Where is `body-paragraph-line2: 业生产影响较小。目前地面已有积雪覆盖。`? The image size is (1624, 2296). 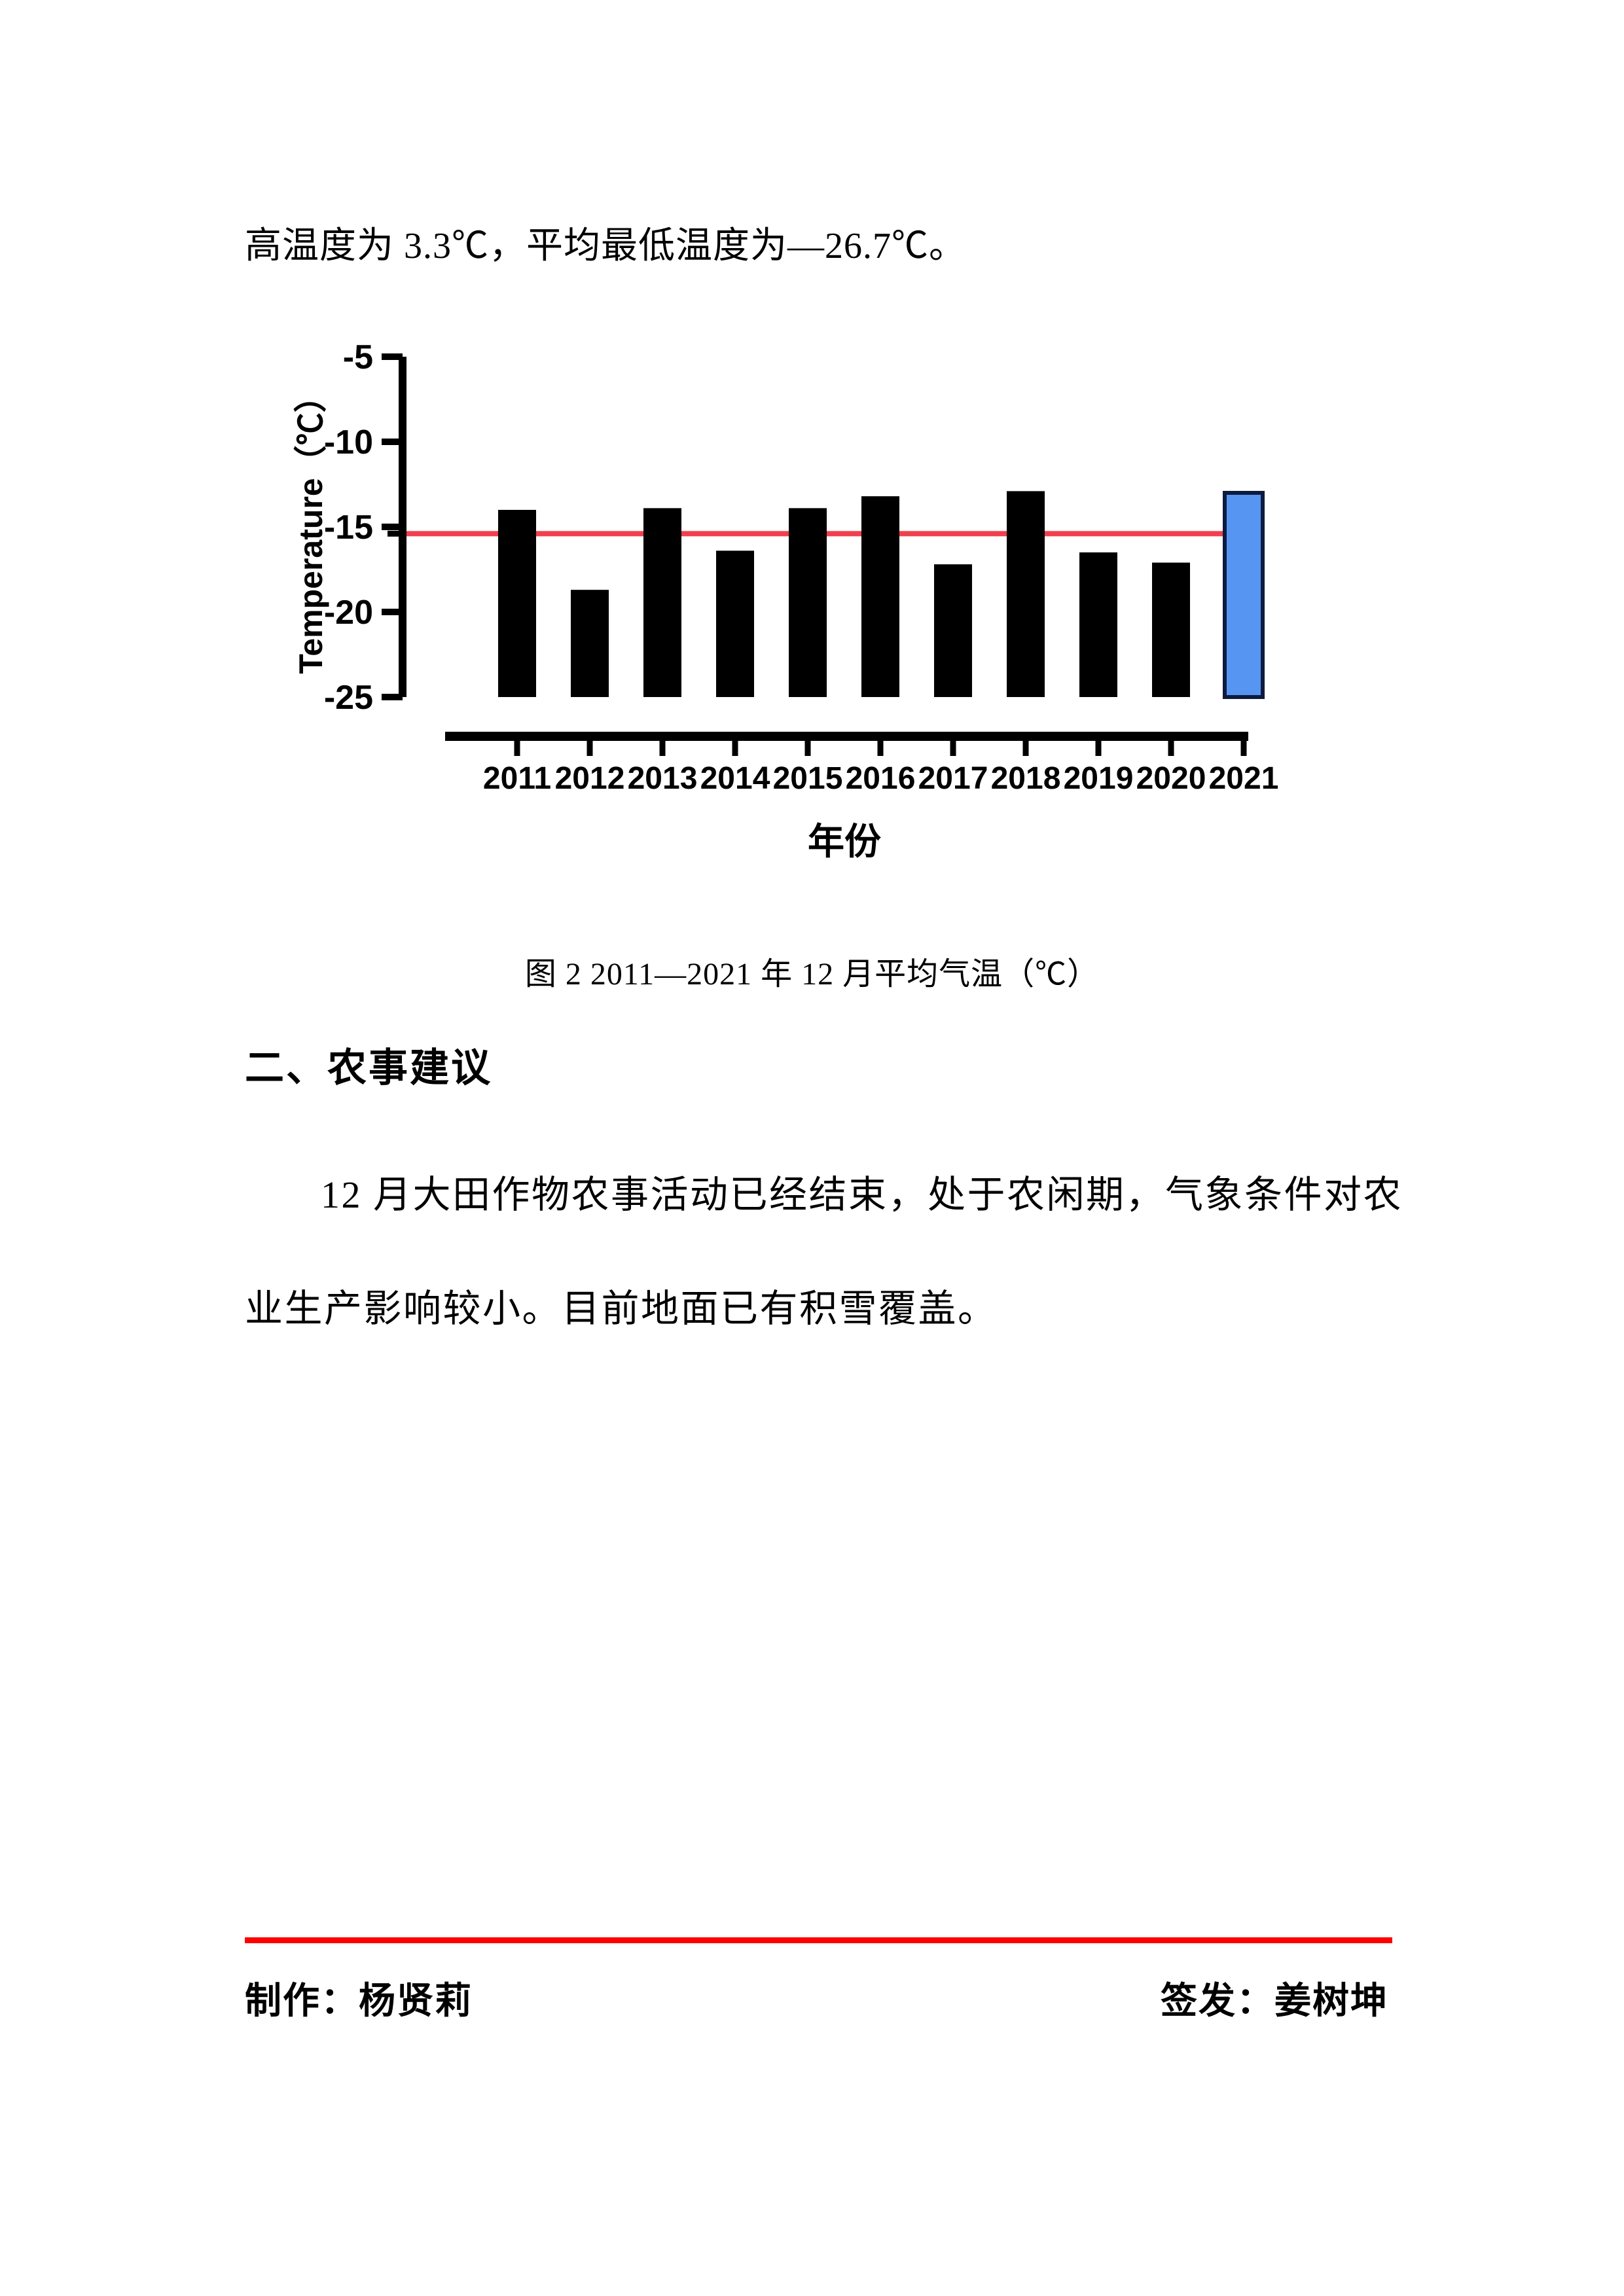 body-paragraph-line2: 业生产影响较小。目前地面已有积雪覆盖。 is located at coordinates (621, 1308).